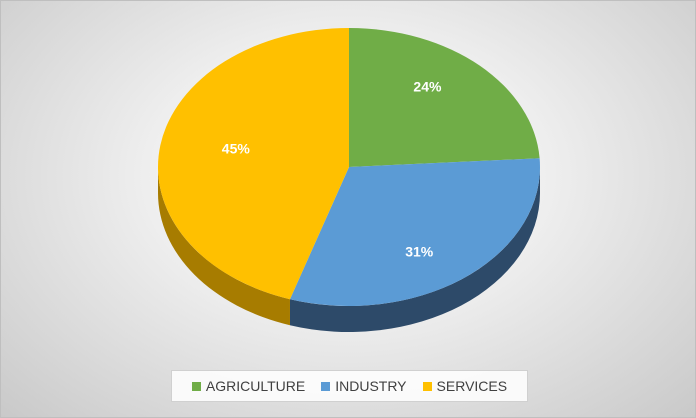 Image resolution: width=696 pixels, height=418 pixels. Describe the element at coordinates (255, 386) in the screenshot. I see `legend-label: AGRICULTURE` at that location.